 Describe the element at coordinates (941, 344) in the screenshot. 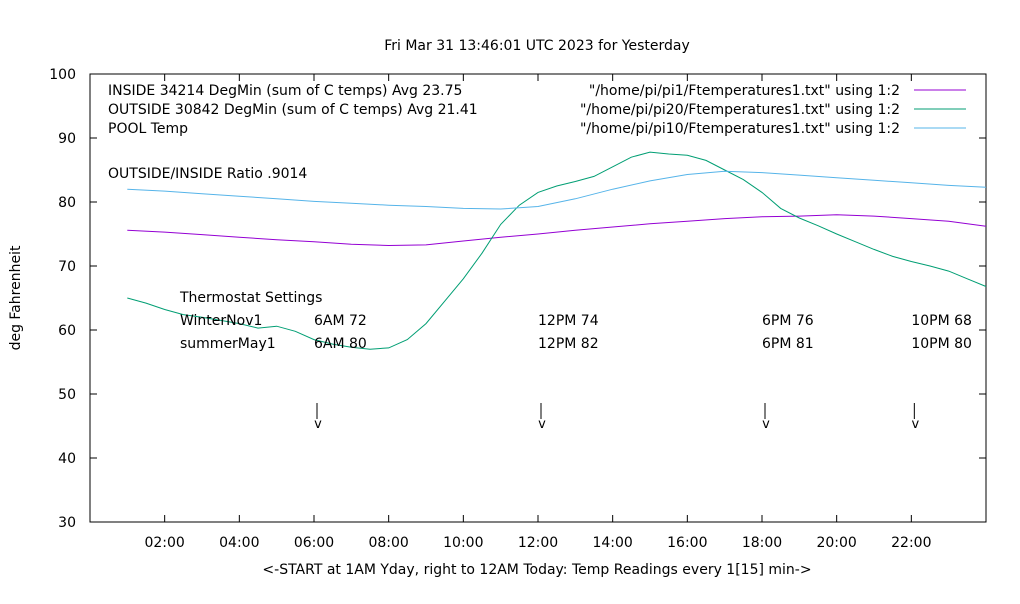

I see `thermostat-setting: 10PM 80` at that location.